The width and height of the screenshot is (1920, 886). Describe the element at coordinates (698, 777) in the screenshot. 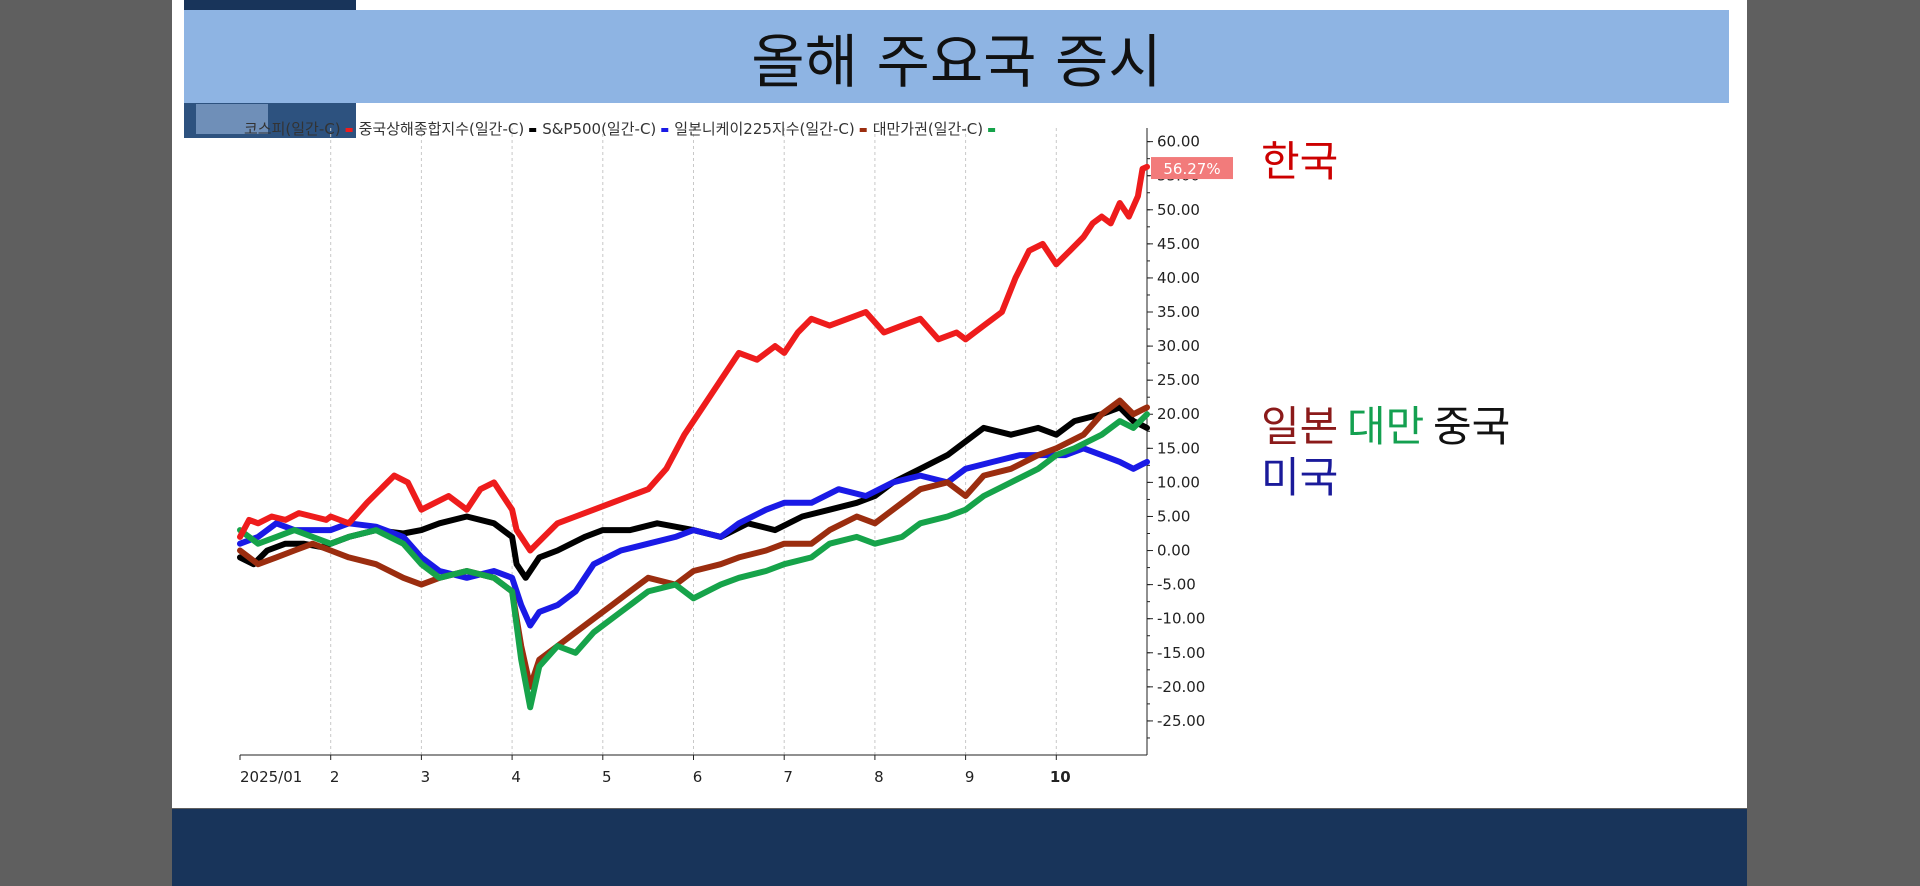

I see `x-tick-label: 6` at that location.